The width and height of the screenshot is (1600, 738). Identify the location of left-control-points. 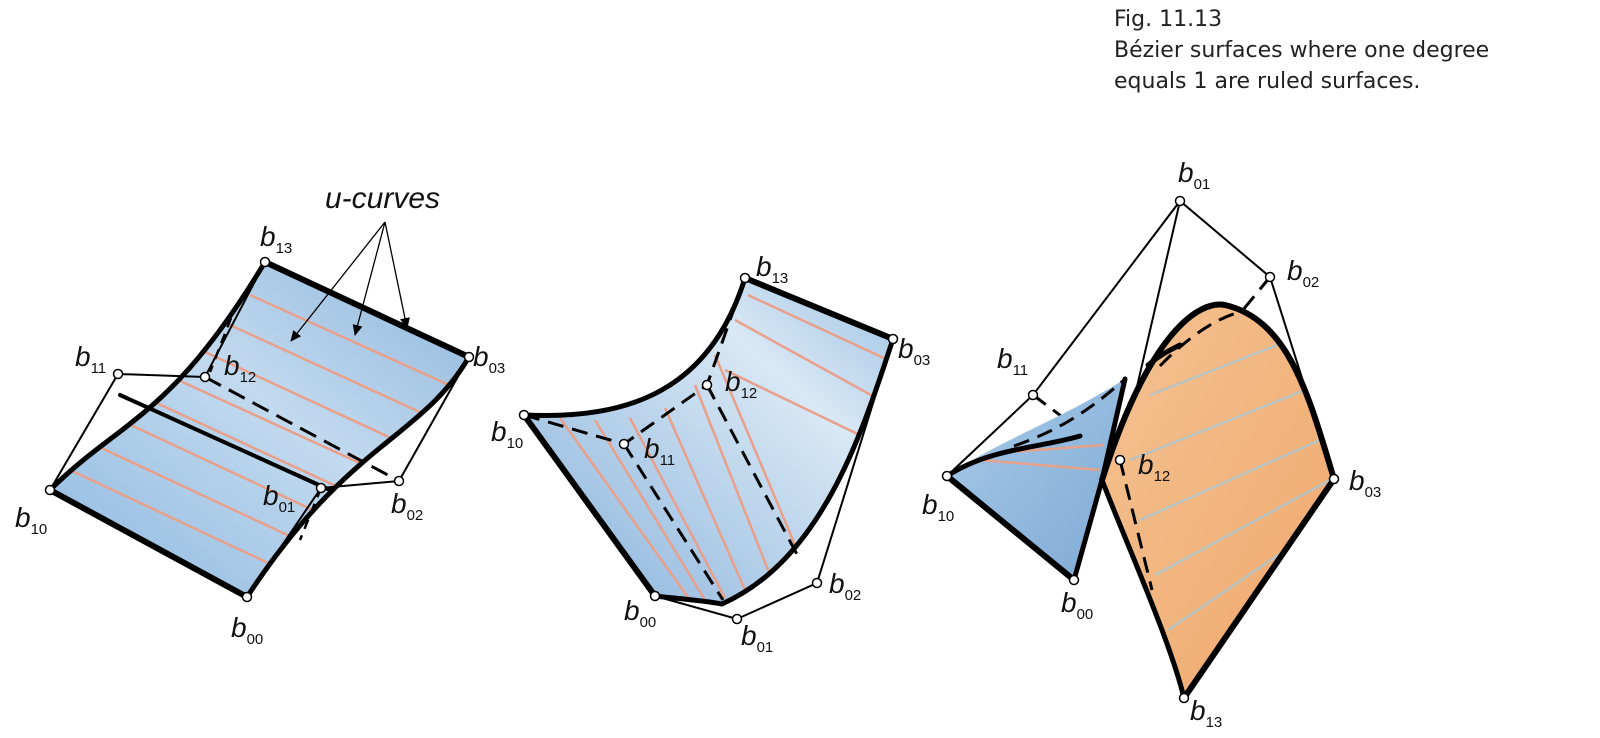
(259, 429).